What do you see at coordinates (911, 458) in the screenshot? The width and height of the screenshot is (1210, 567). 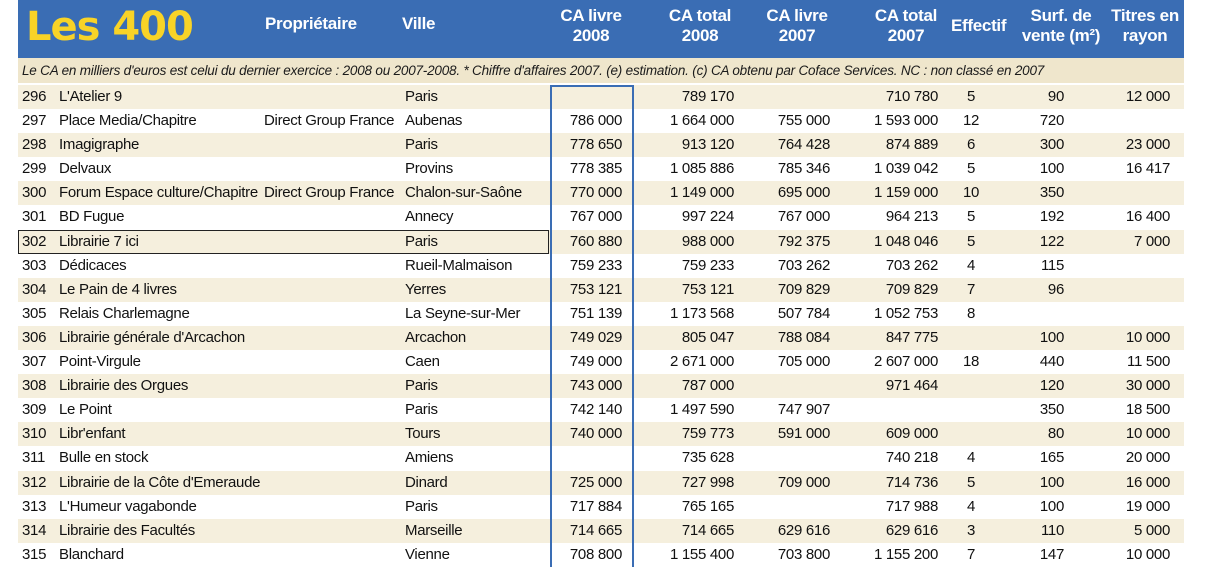 I see `cell-ca-total-2007: 740 218` at bounding box center [911, 458].